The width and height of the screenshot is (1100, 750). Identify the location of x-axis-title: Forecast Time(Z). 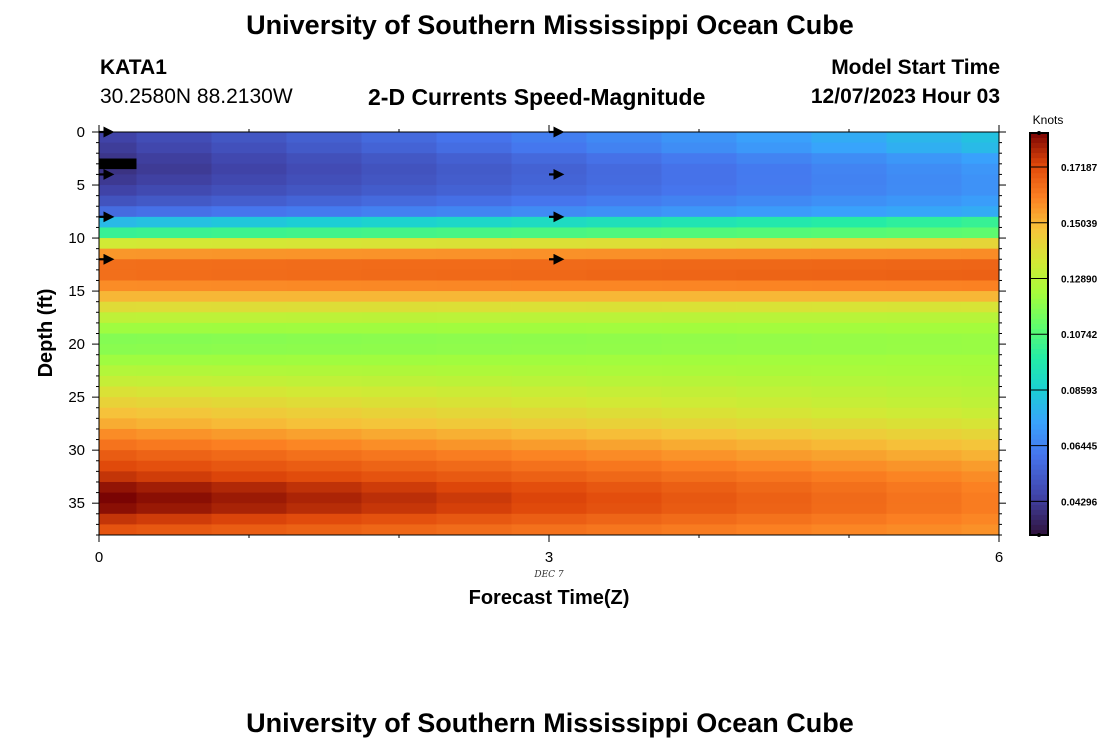
(549, 598).